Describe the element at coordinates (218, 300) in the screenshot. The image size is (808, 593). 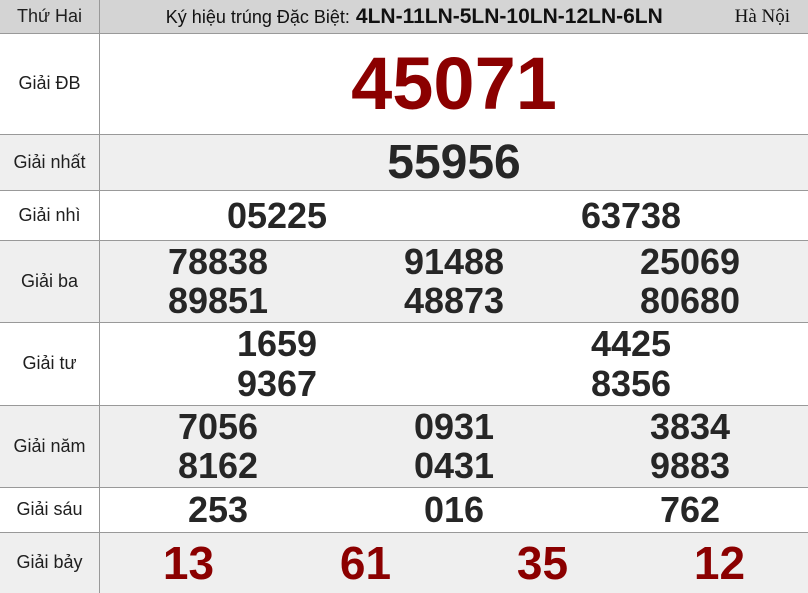
I see `prize-number: 89851` at that location.